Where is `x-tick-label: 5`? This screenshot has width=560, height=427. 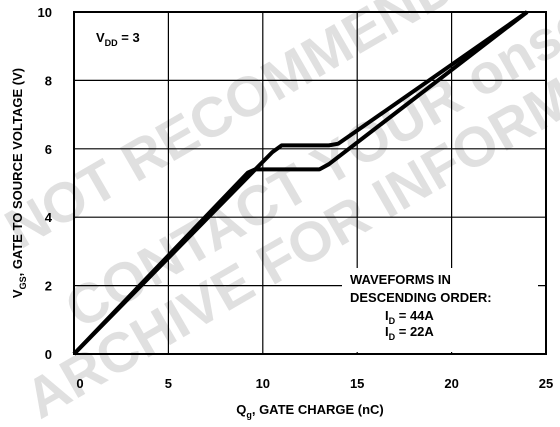
x-tick-label: 5 is located at coordinates (168, 383).